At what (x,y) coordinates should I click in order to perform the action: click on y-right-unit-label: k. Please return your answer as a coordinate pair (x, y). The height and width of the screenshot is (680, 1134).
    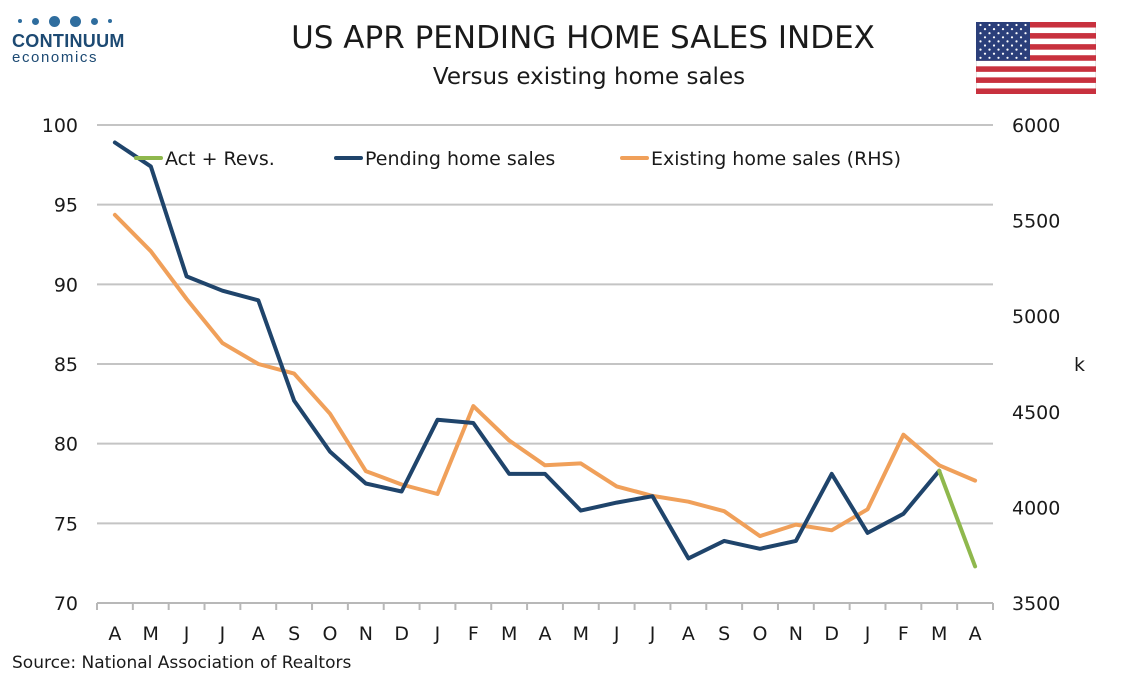
    Looking at the image, I should click on (1079, 365).